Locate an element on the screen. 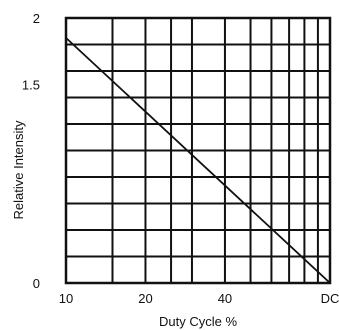  x-axis-label: Duty Cycle % is located at coordinates (198, 321).